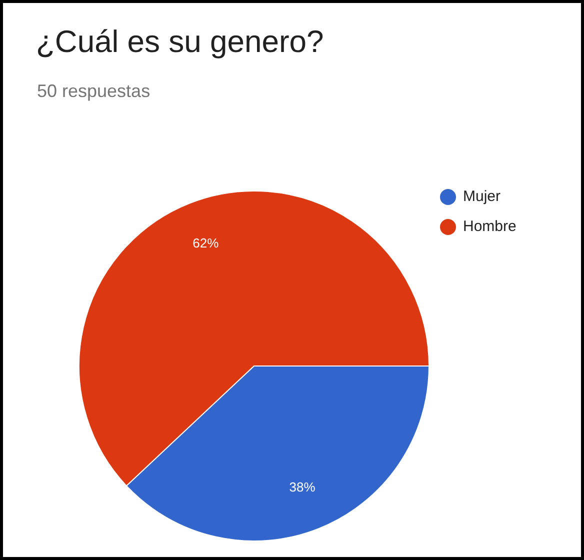 The height and width of the screenshot is (560, 584). I want to click on chart-title: ¿Cuál es su genero?, so click(180, 41).